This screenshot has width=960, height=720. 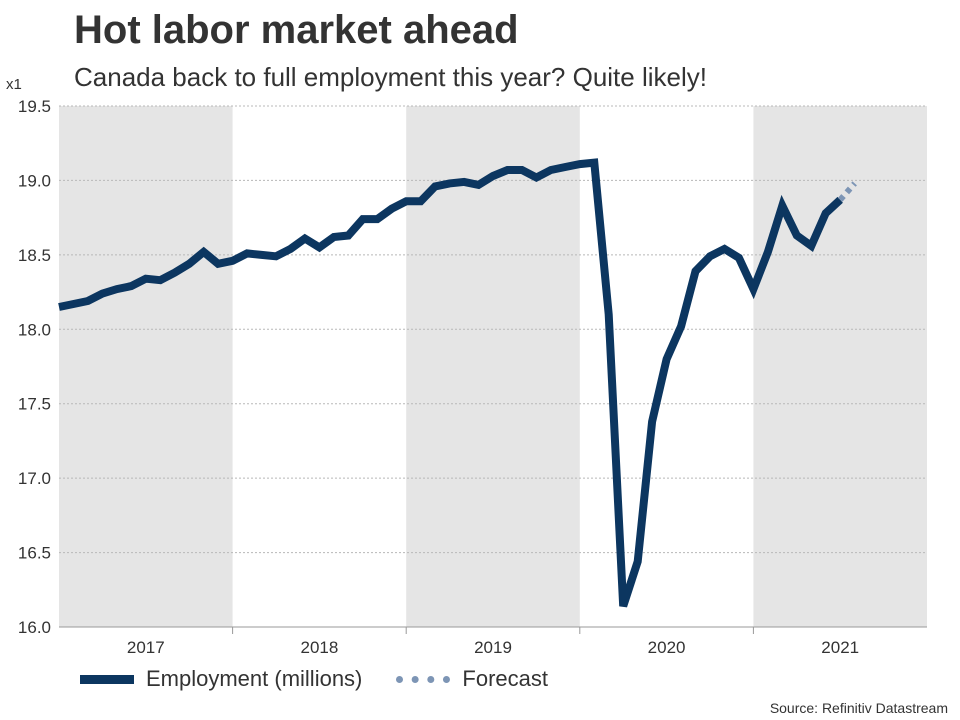 What do you see at coordinates (847, 191) in the screenshot?
I see `forecast-line` at bounding box center [847, 191].